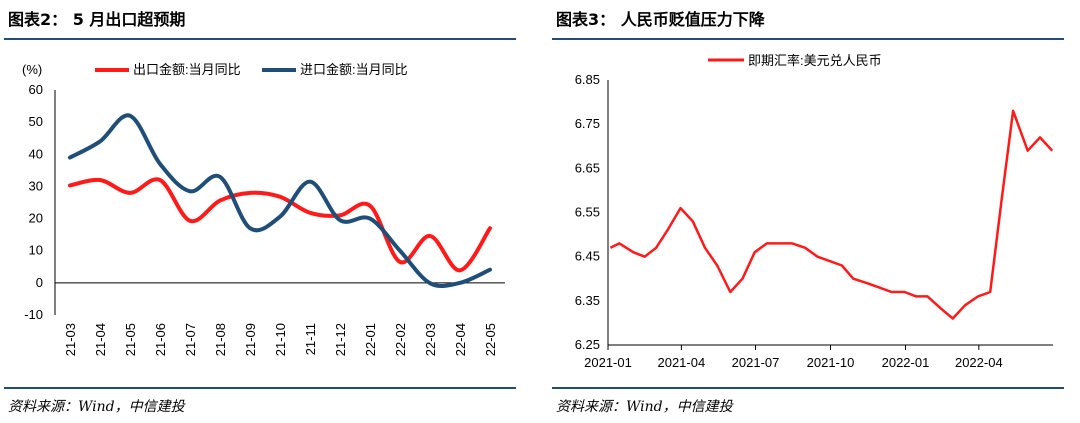 The image size is (1080, 423). What do you see at coordinates (36, 121) in the screenshot?
I see `y-tick-label: 50` at bounding box center [36, 121].